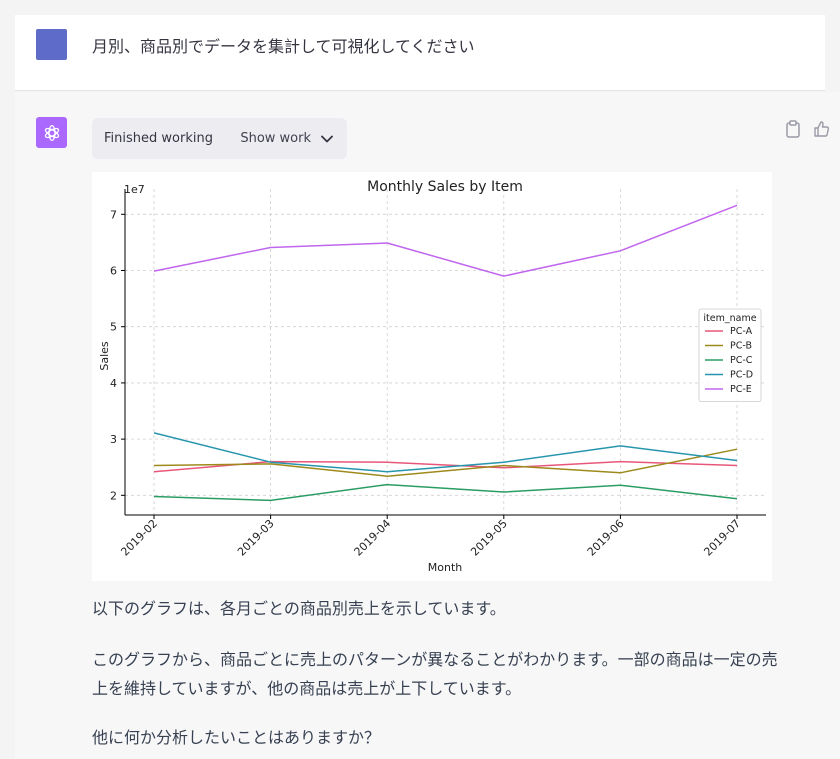  Describe the element at coordinates (445, 187) in the screenshot. I see `chart-title: Monthly Sales by Item` at that location.